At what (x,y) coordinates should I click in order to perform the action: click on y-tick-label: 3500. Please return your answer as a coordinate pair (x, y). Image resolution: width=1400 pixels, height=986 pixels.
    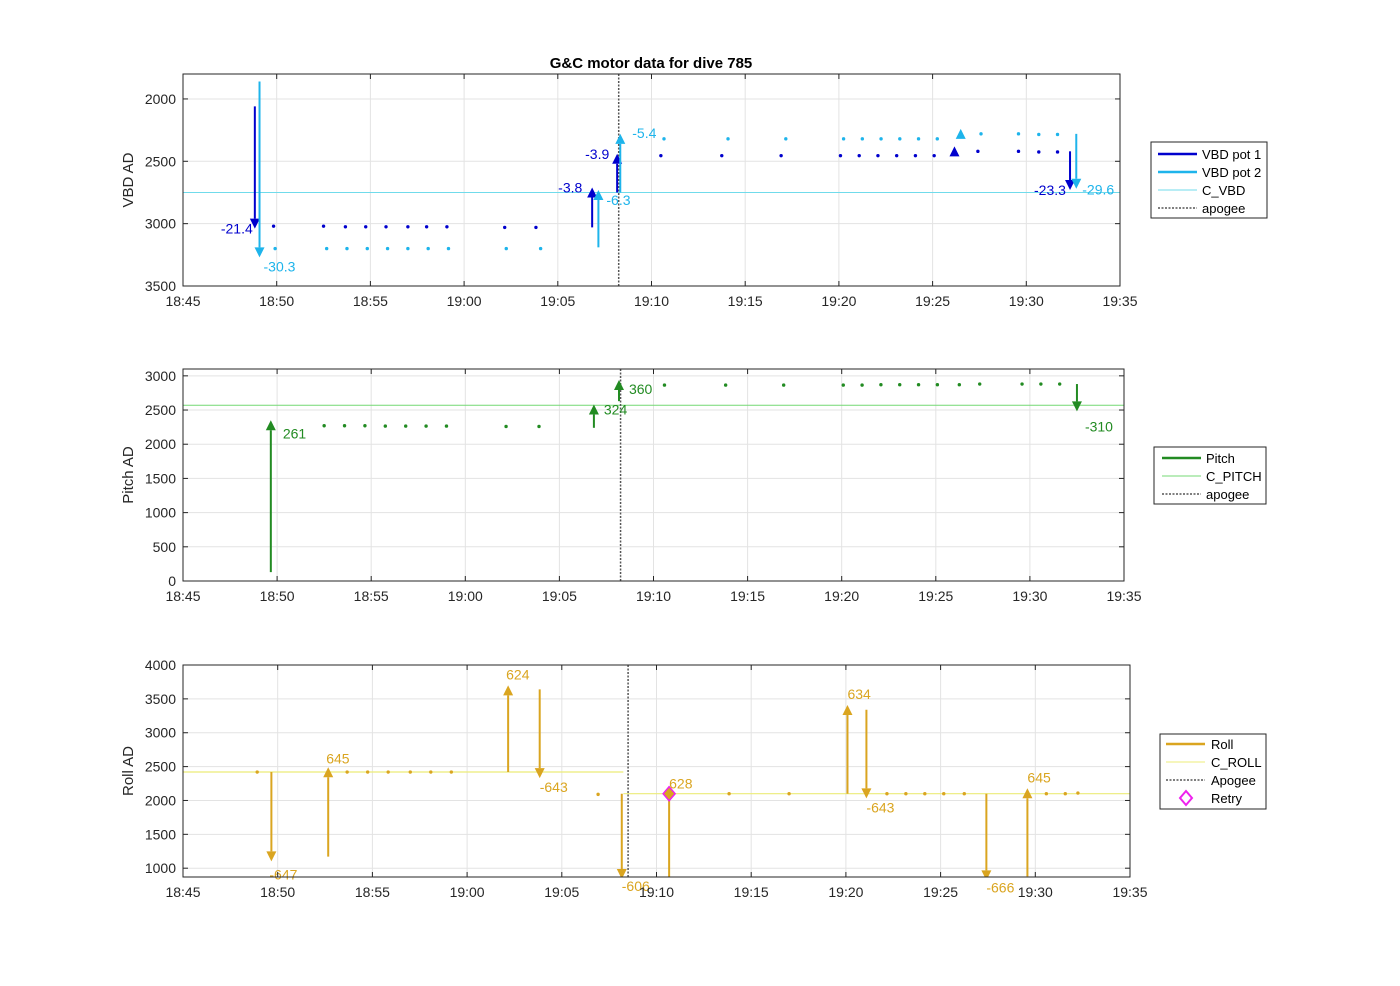
    Looking at the image, I should click on (160, 699).